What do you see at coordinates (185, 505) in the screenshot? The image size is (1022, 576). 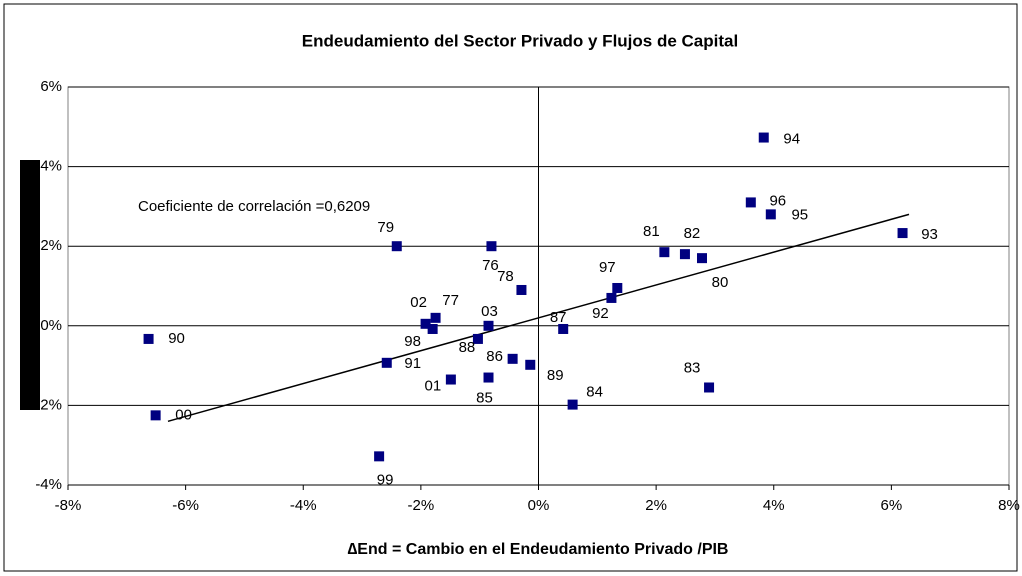 I see `x-tick-label: -6%` at bounding box center [185, 505].